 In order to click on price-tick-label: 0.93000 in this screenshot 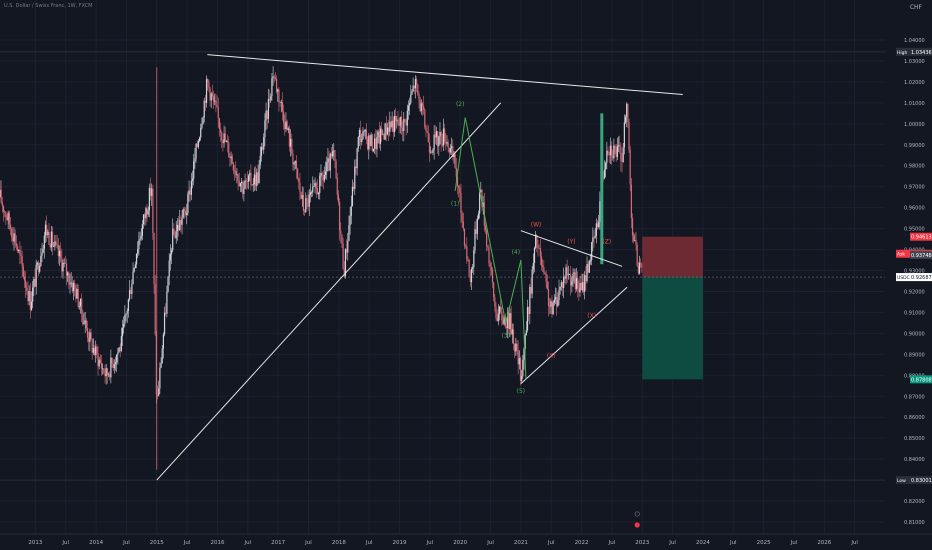, I will do `click(914, 272)`.